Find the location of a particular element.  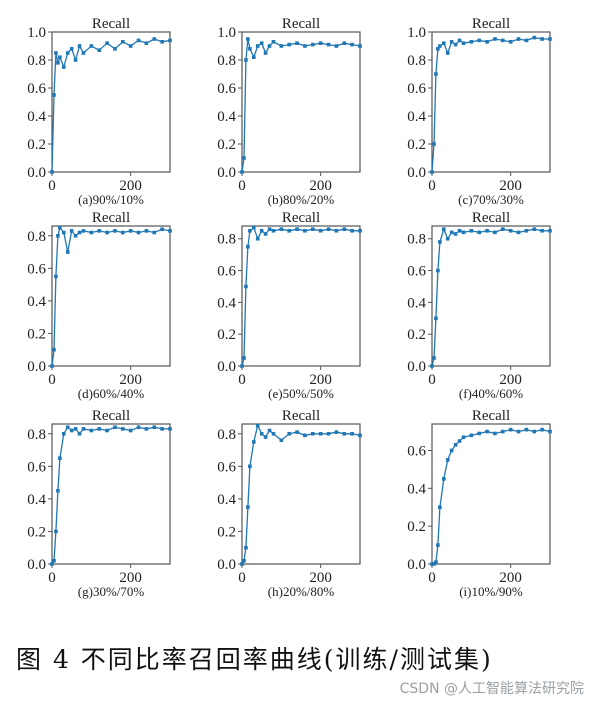

plot-frame is located at coordinates (491, 102).